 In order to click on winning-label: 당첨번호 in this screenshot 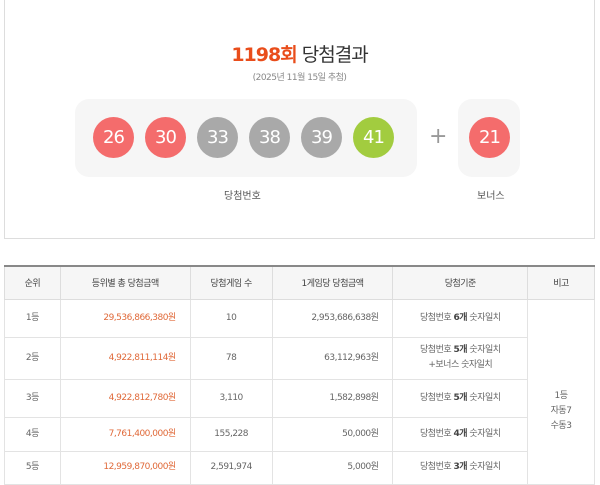, I will do `click(242, 196)`.